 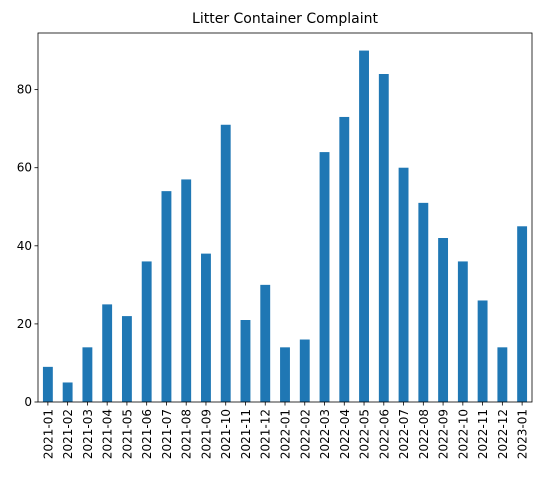 I want to click on x-tick-label: 2022-06, so click(x=384, y=434).